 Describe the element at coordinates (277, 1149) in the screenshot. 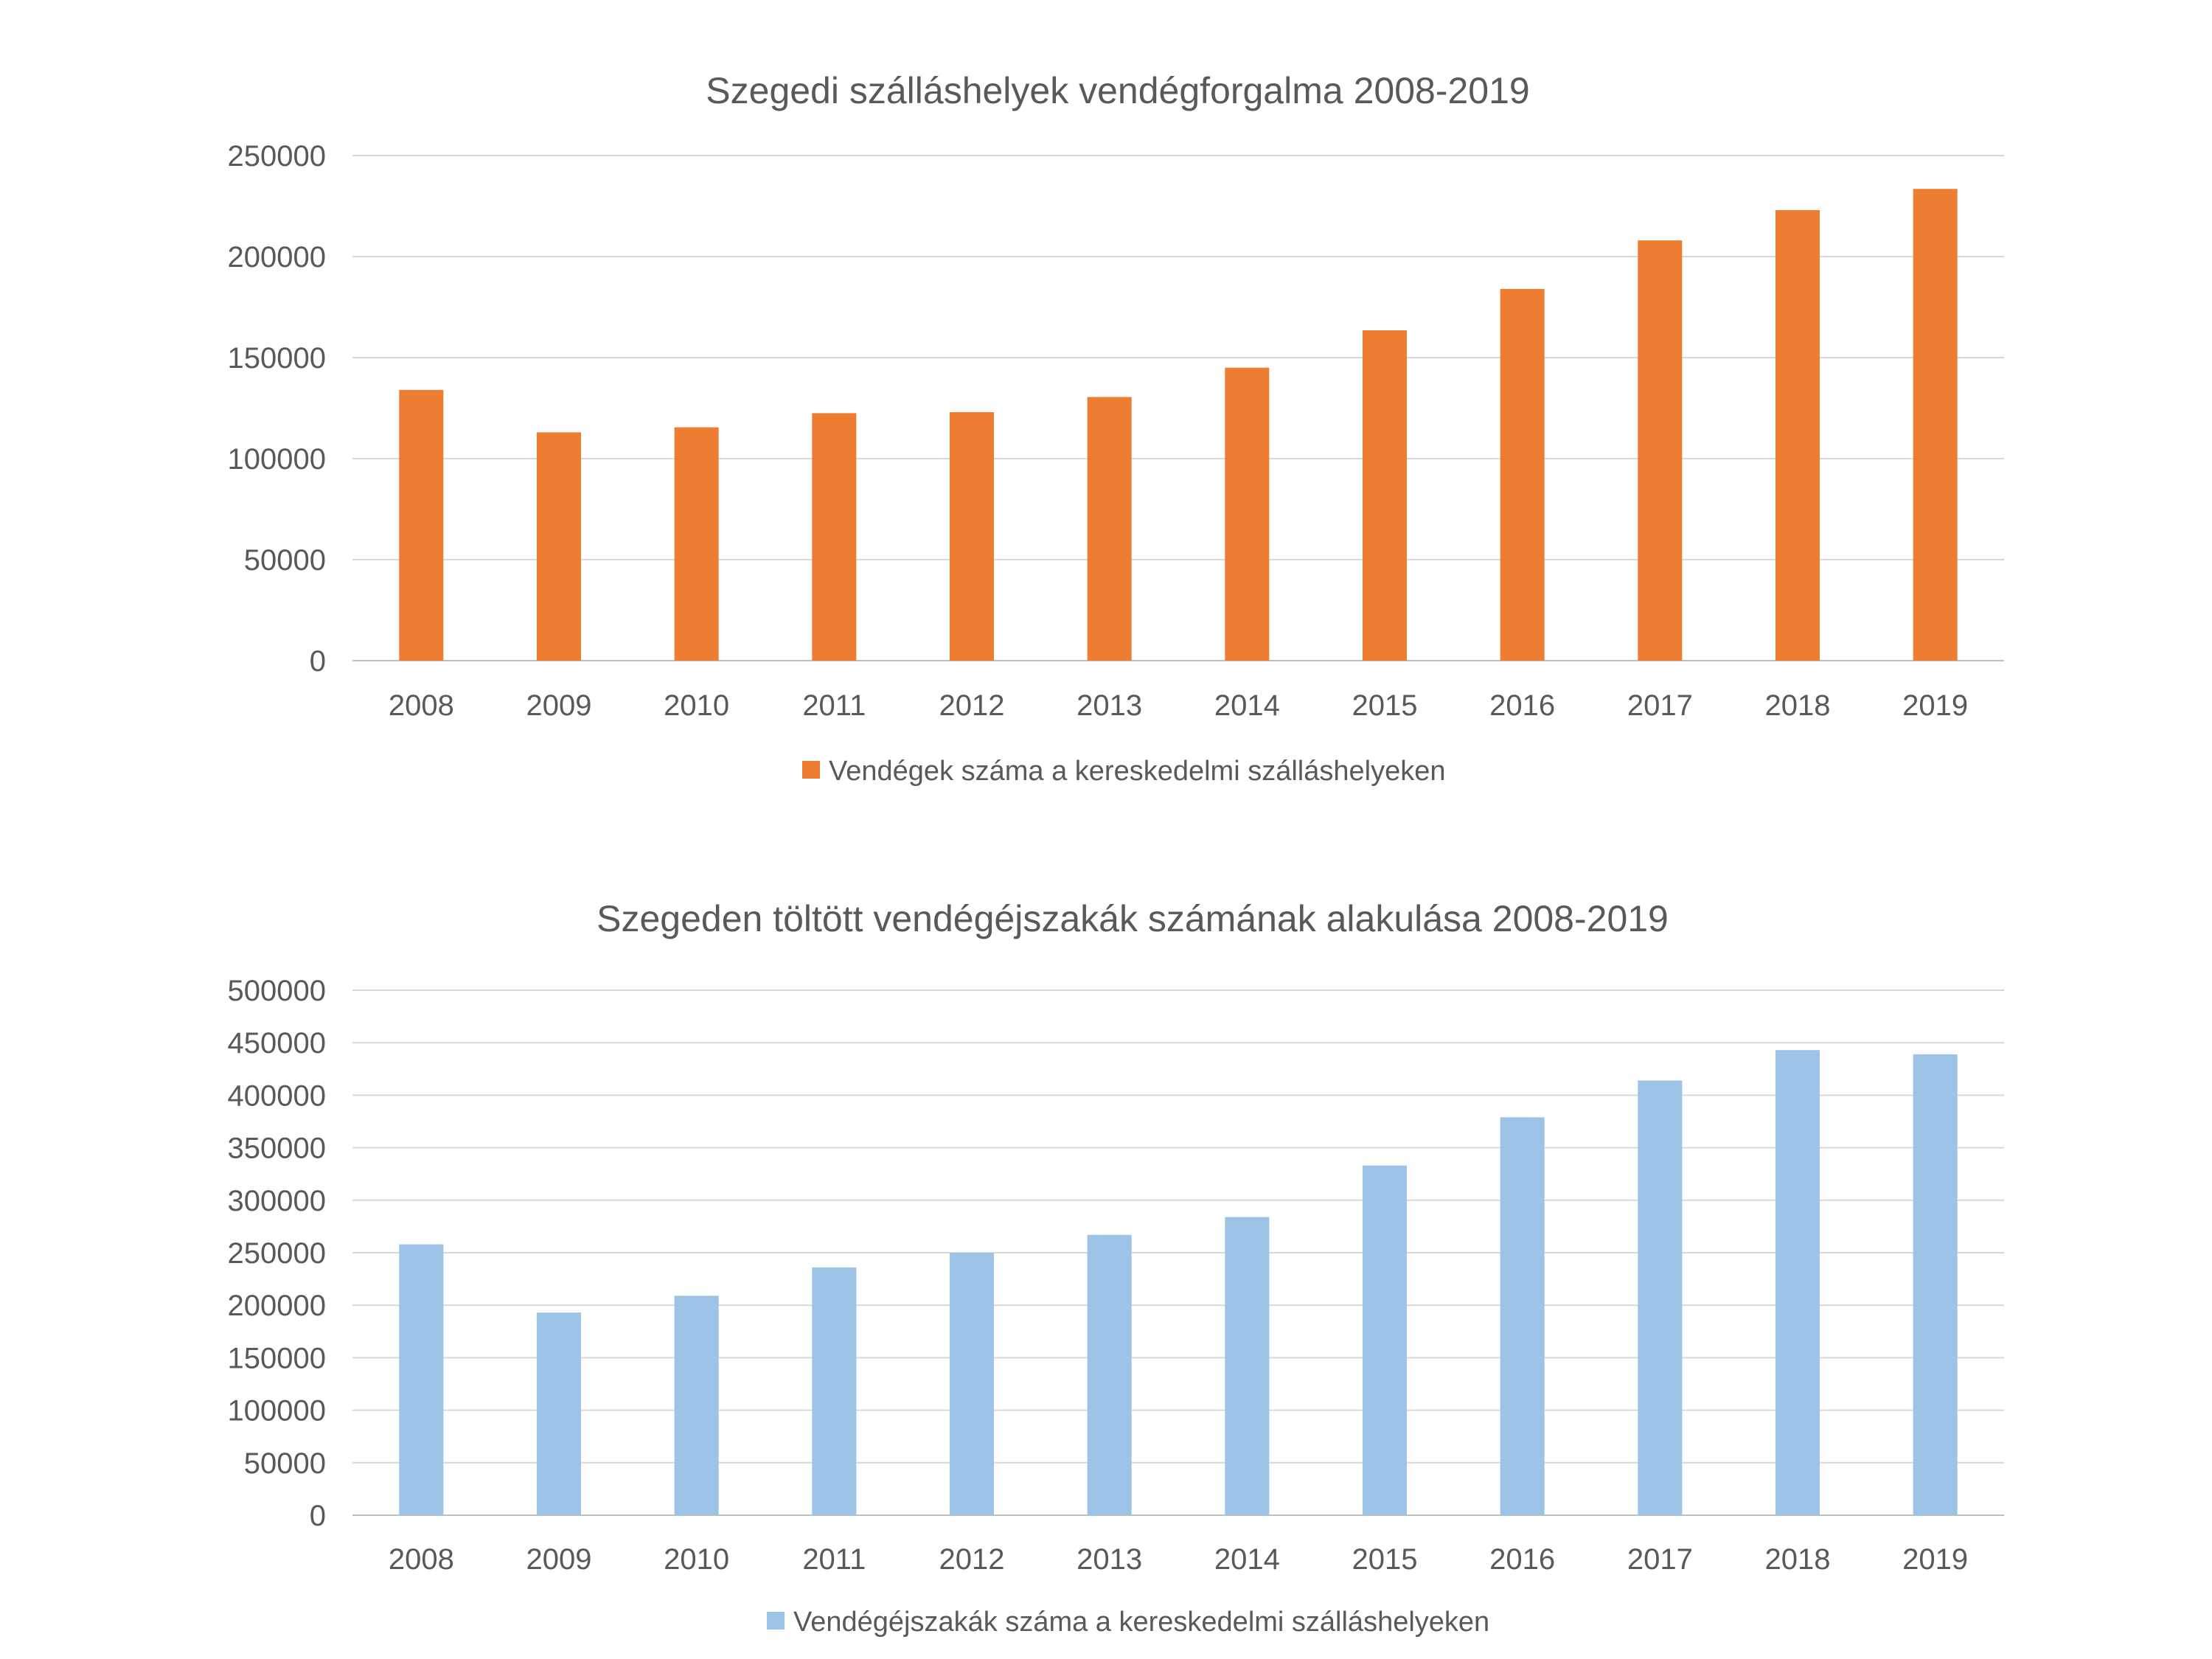

I see `y-tick-label: 350000` at that location.